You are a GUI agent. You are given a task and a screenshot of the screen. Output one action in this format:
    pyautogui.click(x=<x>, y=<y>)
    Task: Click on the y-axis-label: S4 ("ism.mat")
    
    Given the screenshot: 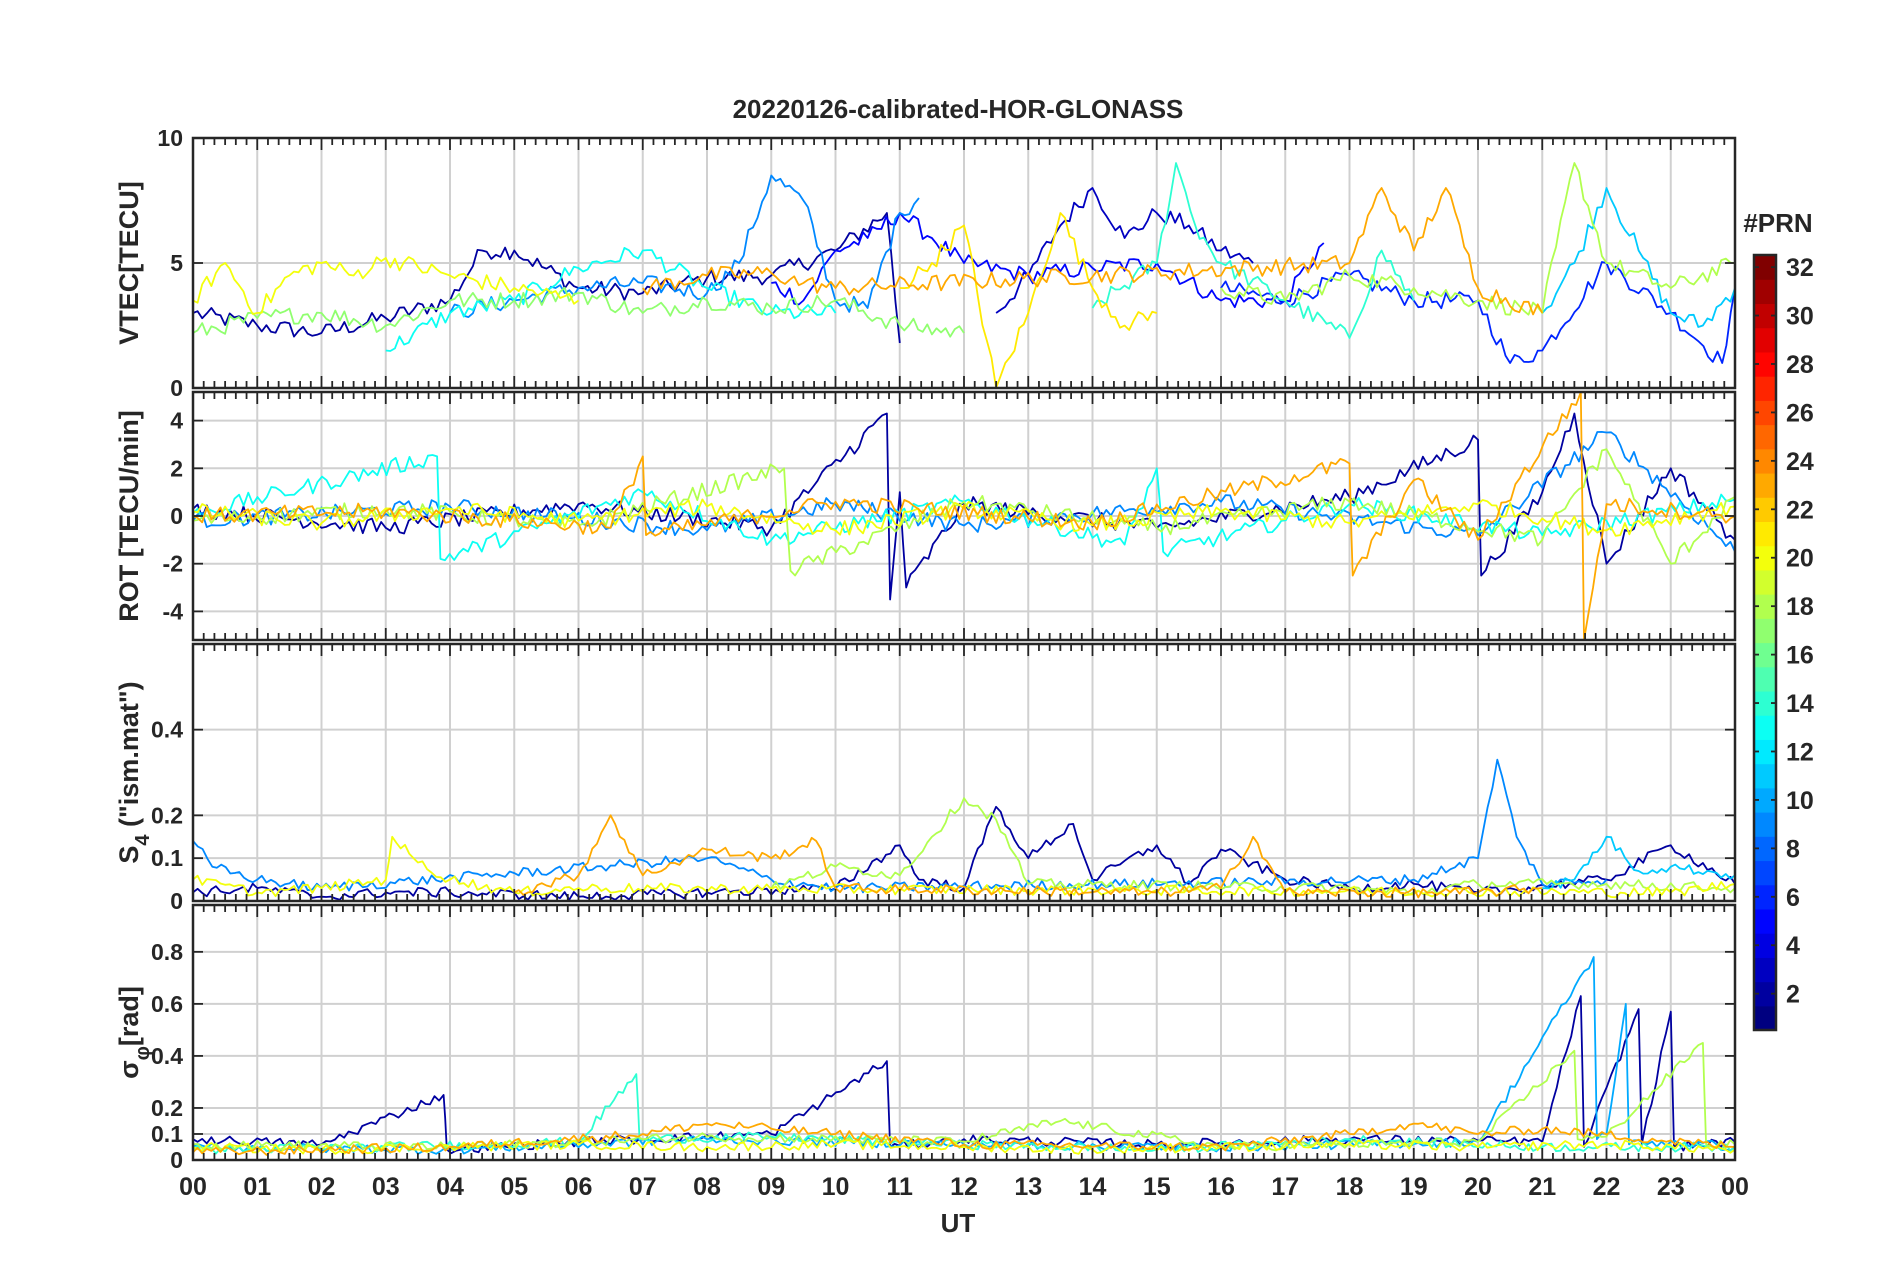 What is the action you would take?
    pyautogui.click(x=134, y=772)
    